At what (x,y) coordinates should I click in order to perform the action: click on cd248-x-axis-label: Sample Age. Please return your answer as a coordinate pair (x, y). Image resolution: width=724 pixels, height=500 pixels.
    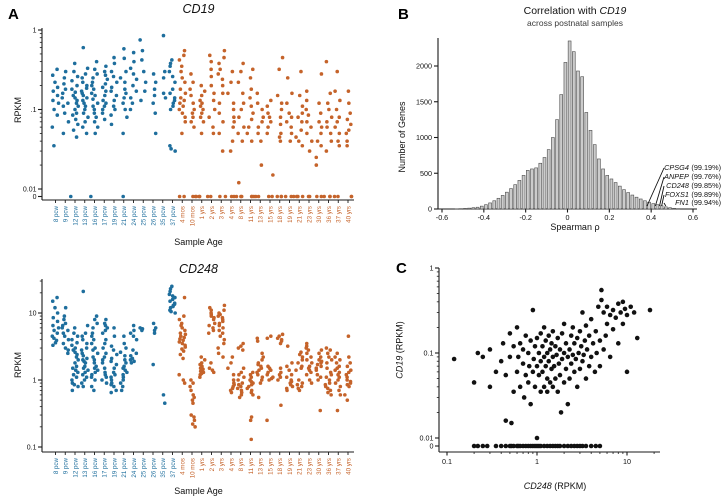
    Looking at the image, I should click on (198, 491).